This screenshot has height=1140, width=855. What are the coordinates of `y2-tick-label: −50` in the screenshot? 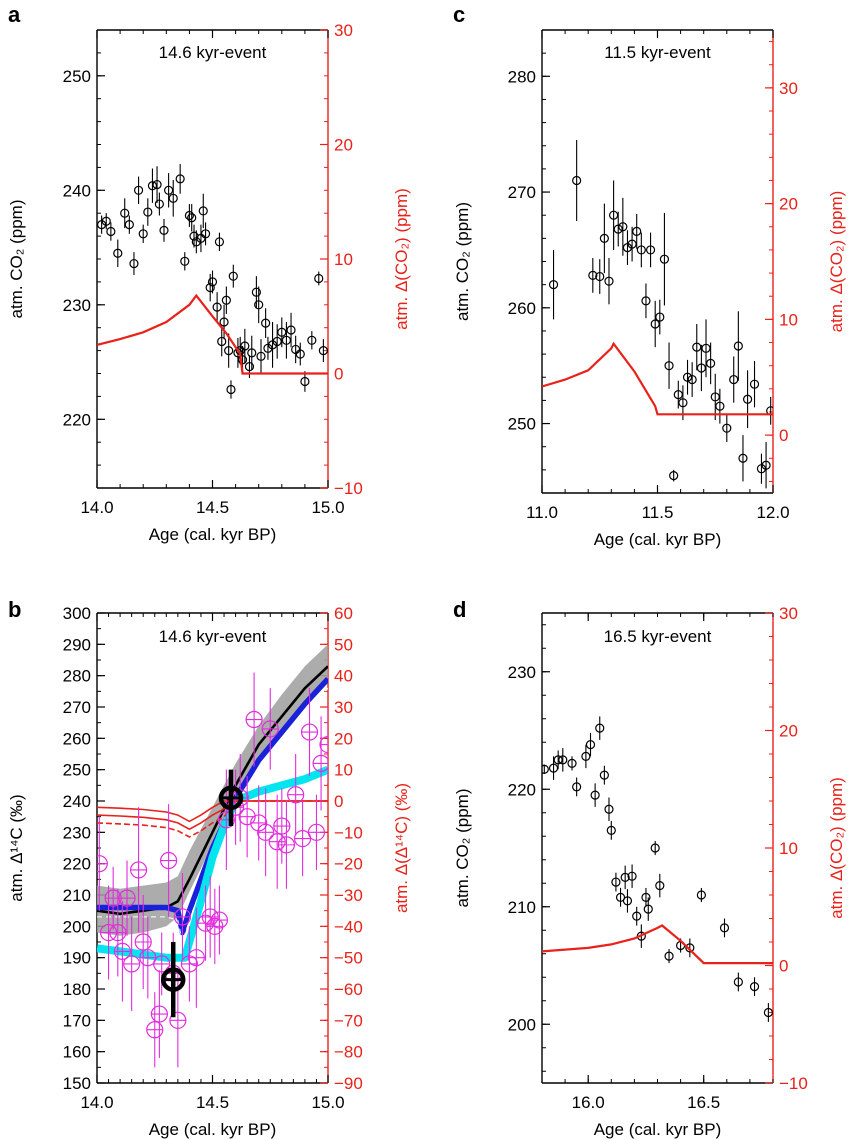 It's located at (348, 958).